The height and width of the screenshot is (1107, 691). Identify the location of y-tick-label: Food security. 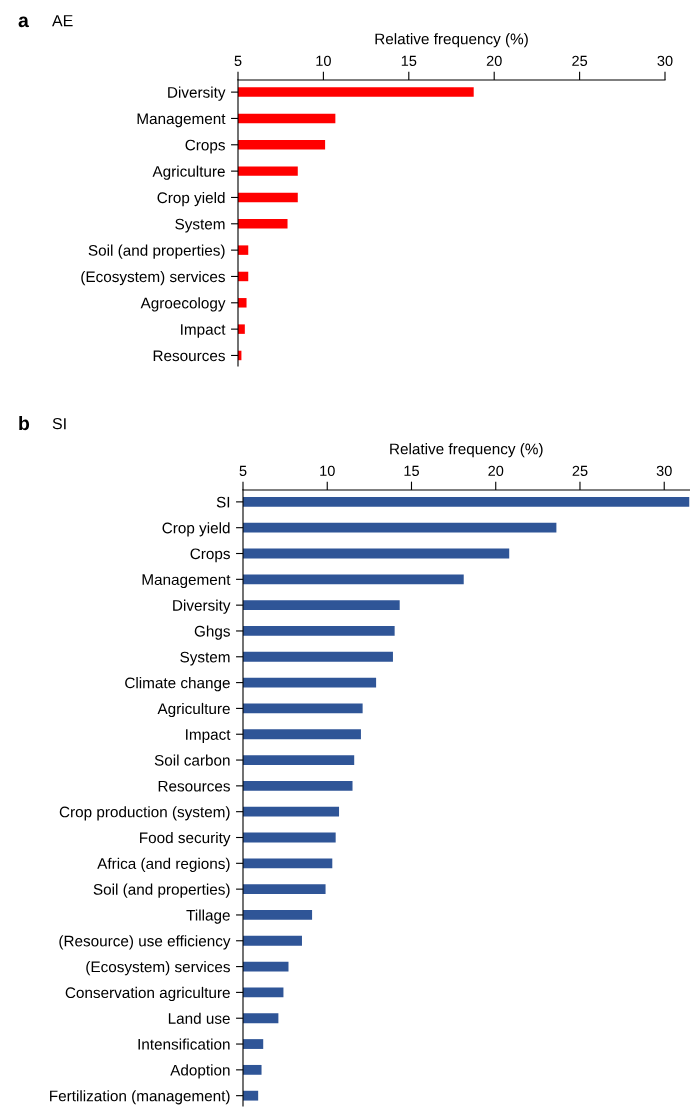
(185, 839).